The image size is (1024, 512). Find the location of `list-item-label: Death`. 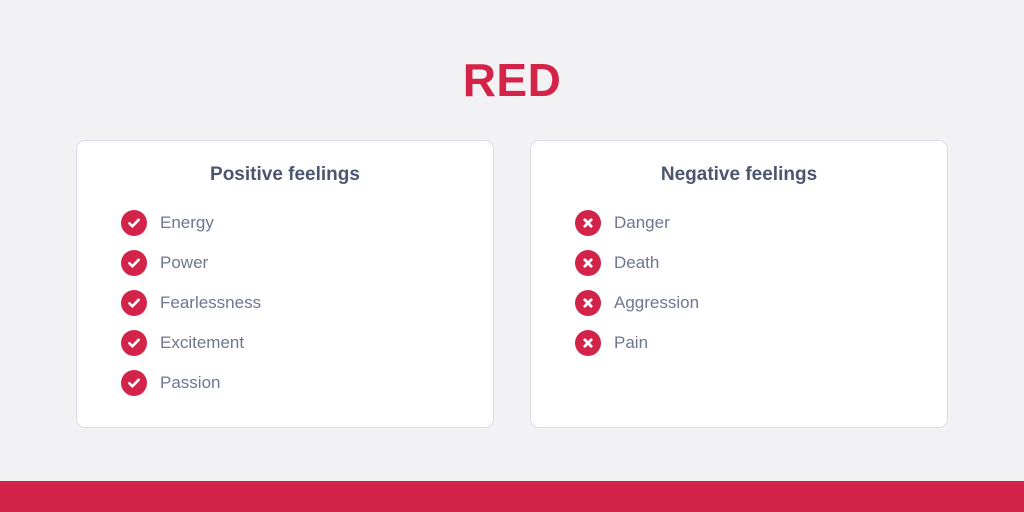

list-item-label: Death is located at coordinates (637, 262).